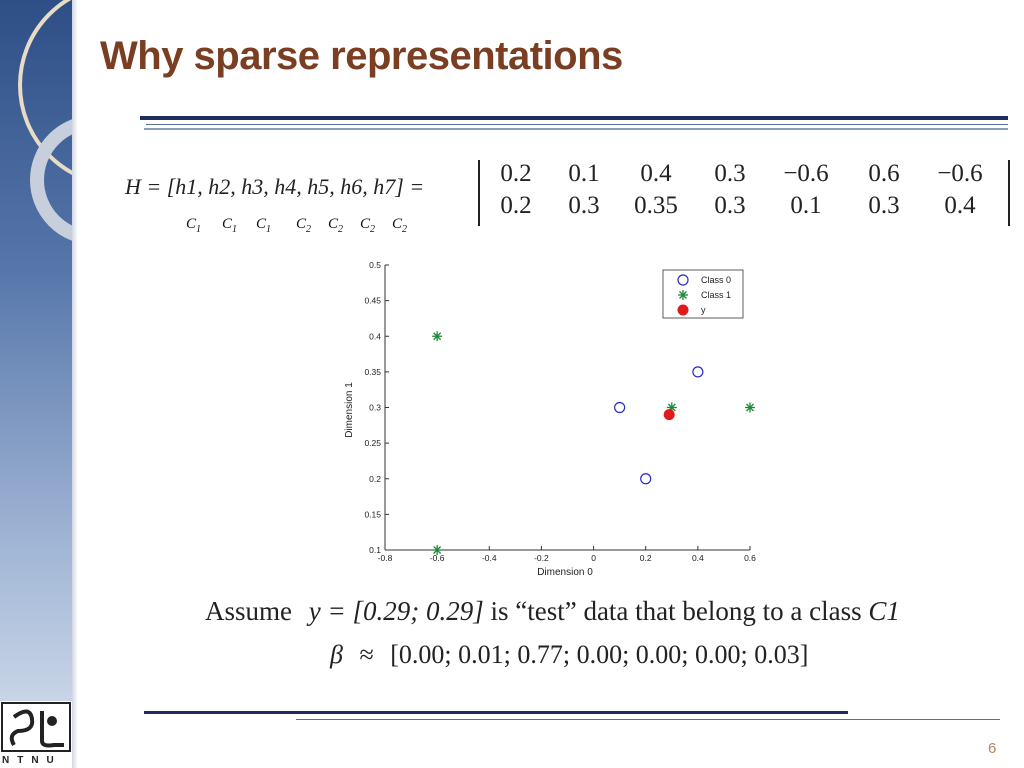 Image resolution: width=1024 pixels, height=768 pixels. What do you see at coordinates (489, 558) in the screenshot?
I see `x-tick-label: -0.4` at bounding box center [489, 558].